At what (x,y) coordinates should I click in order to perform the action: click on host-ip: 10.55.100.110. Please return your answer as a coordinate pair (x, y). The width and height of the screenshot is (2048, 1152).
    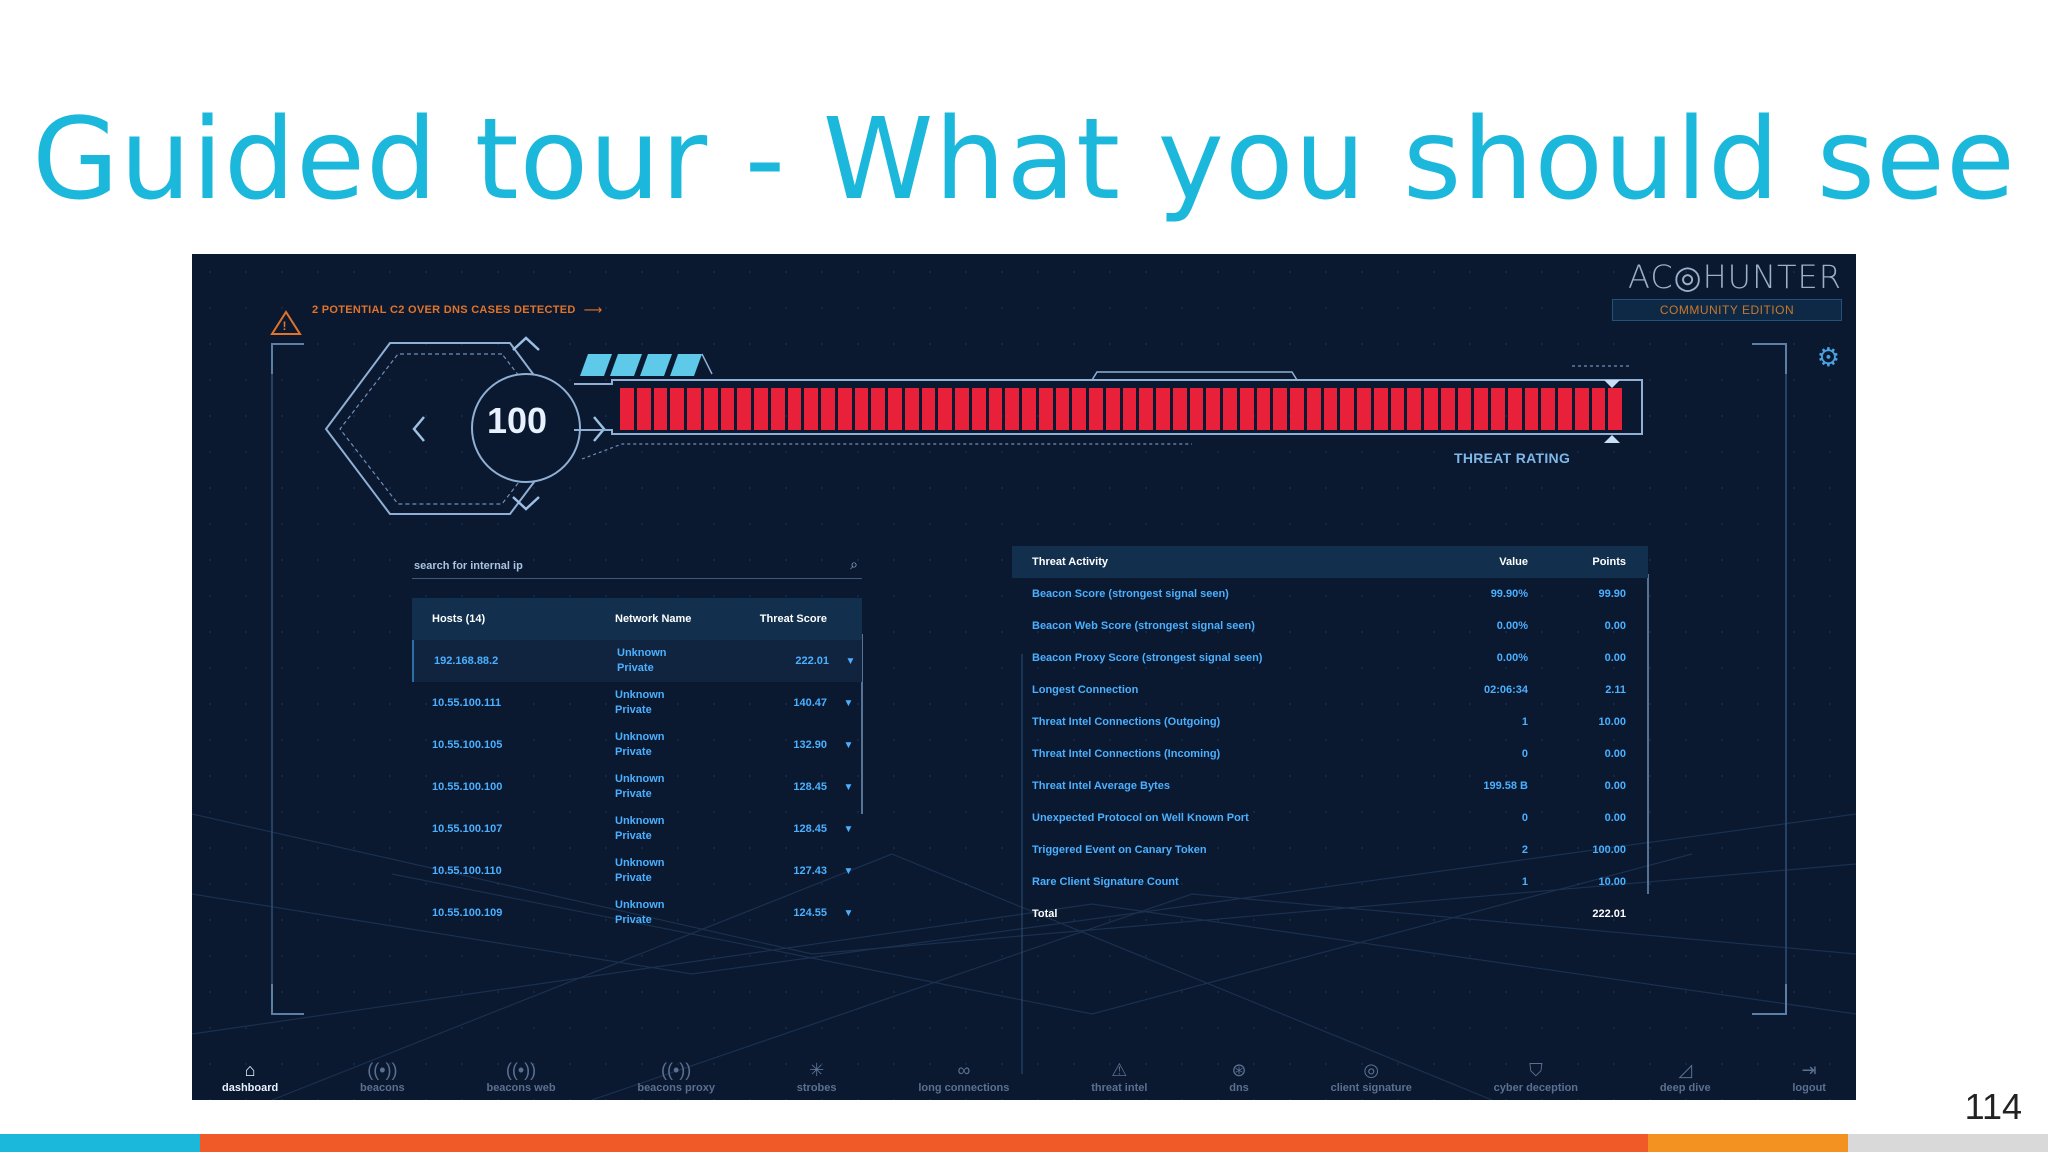
    Looking at the image, I should click on (467, 871).